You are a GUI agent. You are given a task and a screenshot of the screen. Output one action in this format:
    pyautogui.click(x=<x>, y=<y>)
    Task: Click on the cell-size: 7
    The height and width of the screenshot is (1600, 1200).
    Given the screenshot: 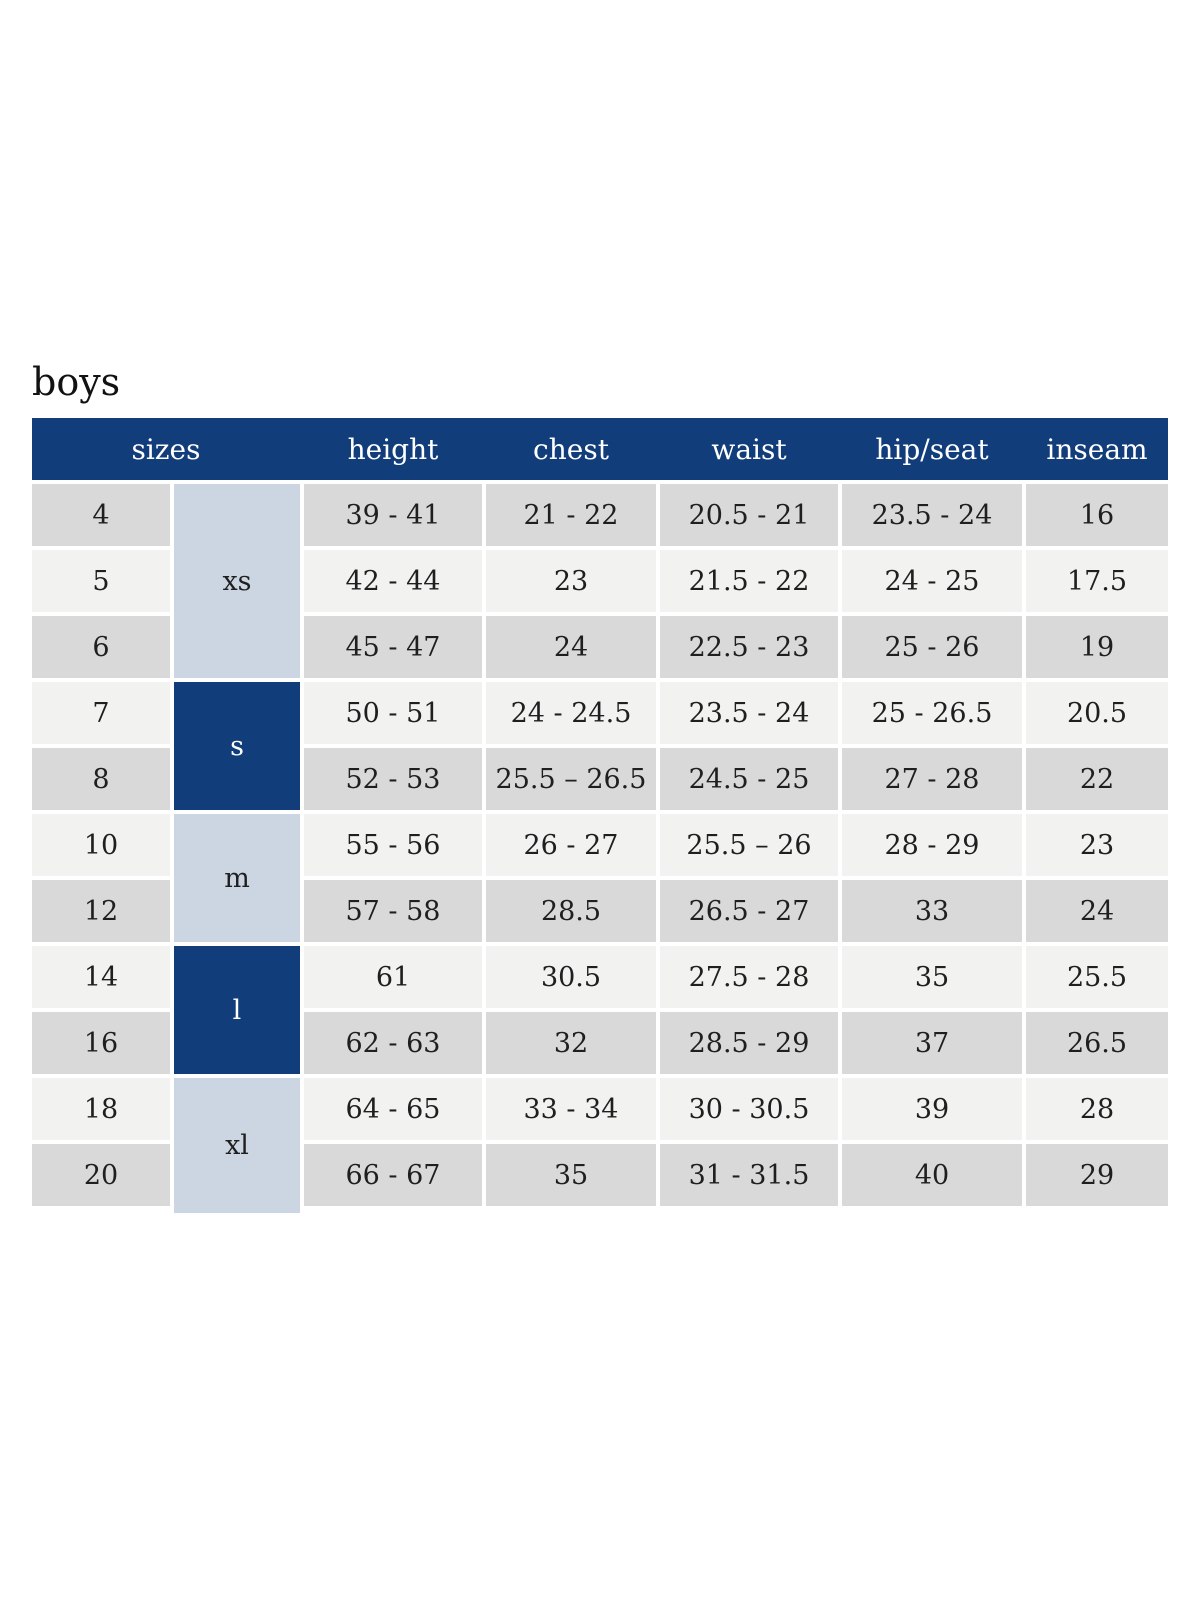 What is the action you would take?
    pyautogui.click(x=101, y=713)
    